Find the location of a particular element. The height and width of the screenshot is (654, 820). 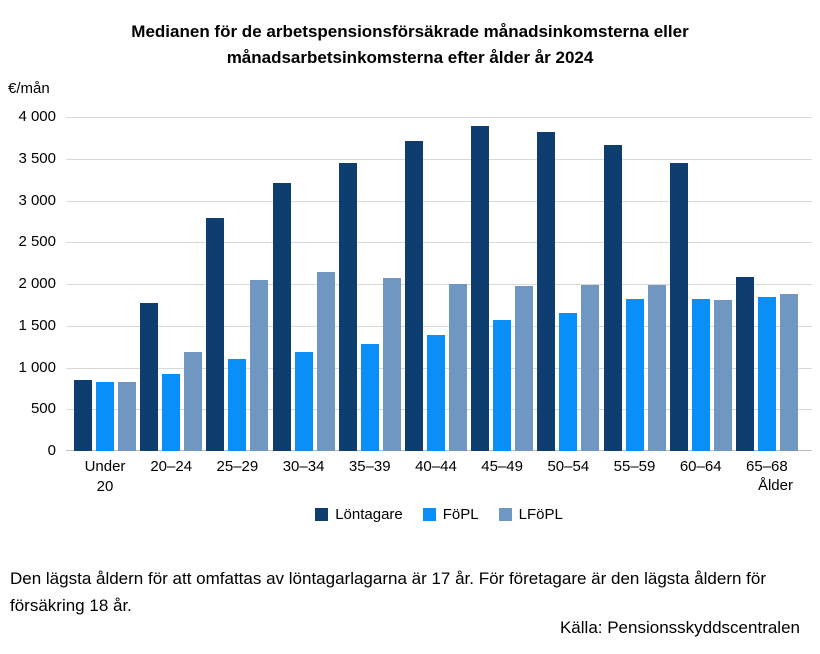

y-tick-label-3500: 3 500 is located at coordinates (37, 158).